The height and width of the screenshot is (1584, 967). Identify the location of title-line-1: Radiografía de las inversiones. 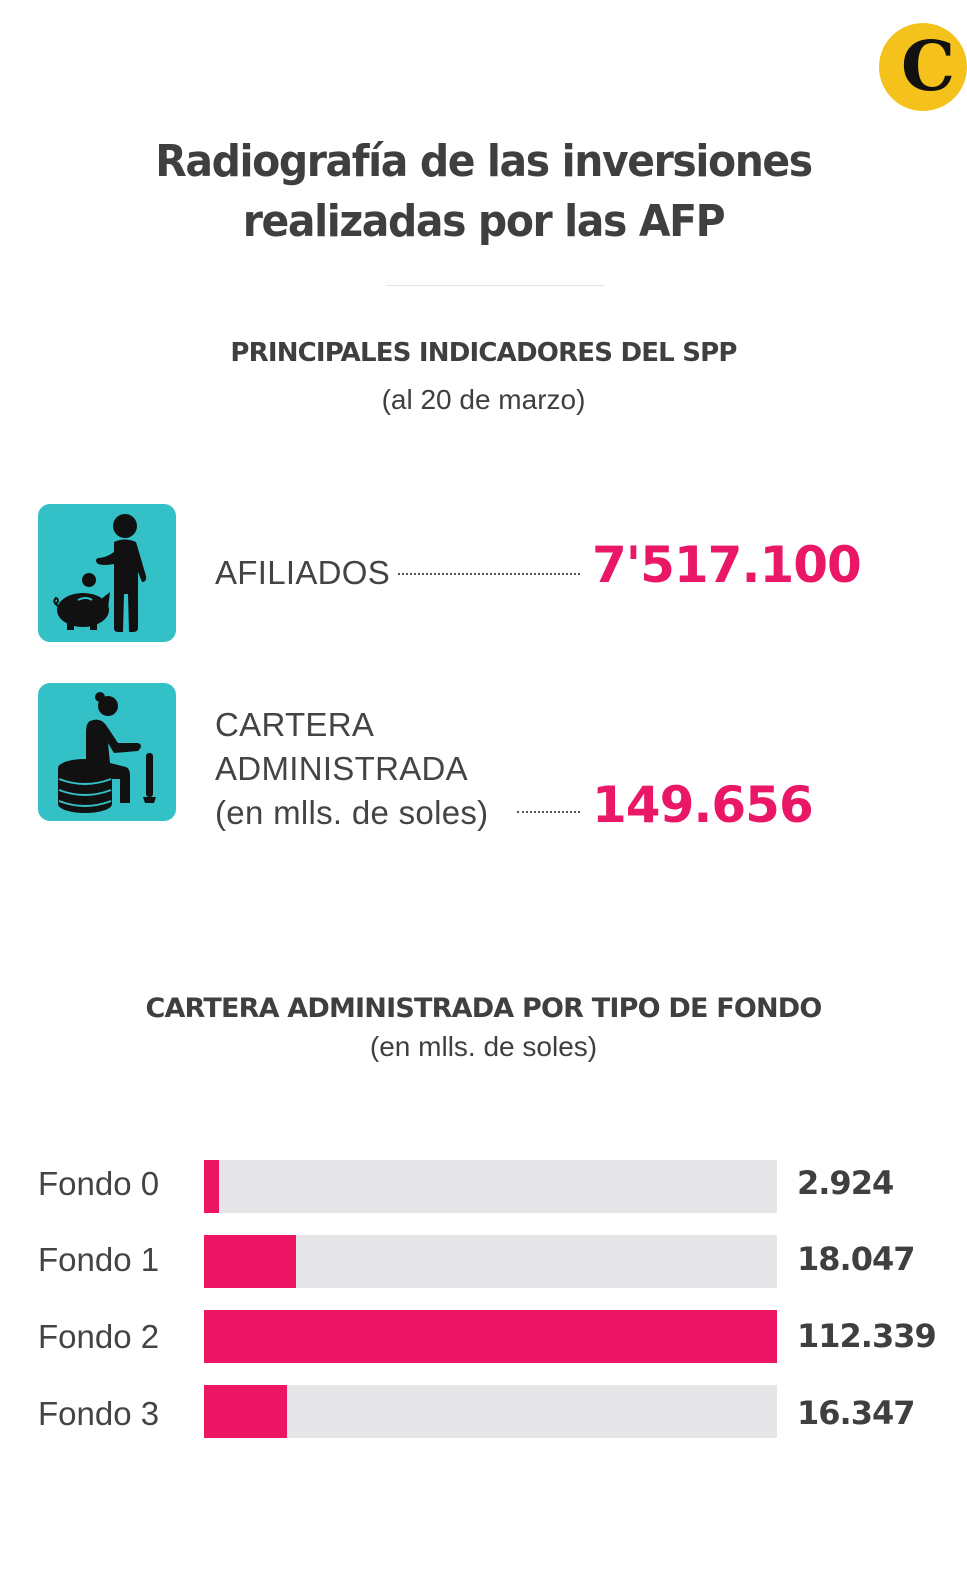
(484, 161).